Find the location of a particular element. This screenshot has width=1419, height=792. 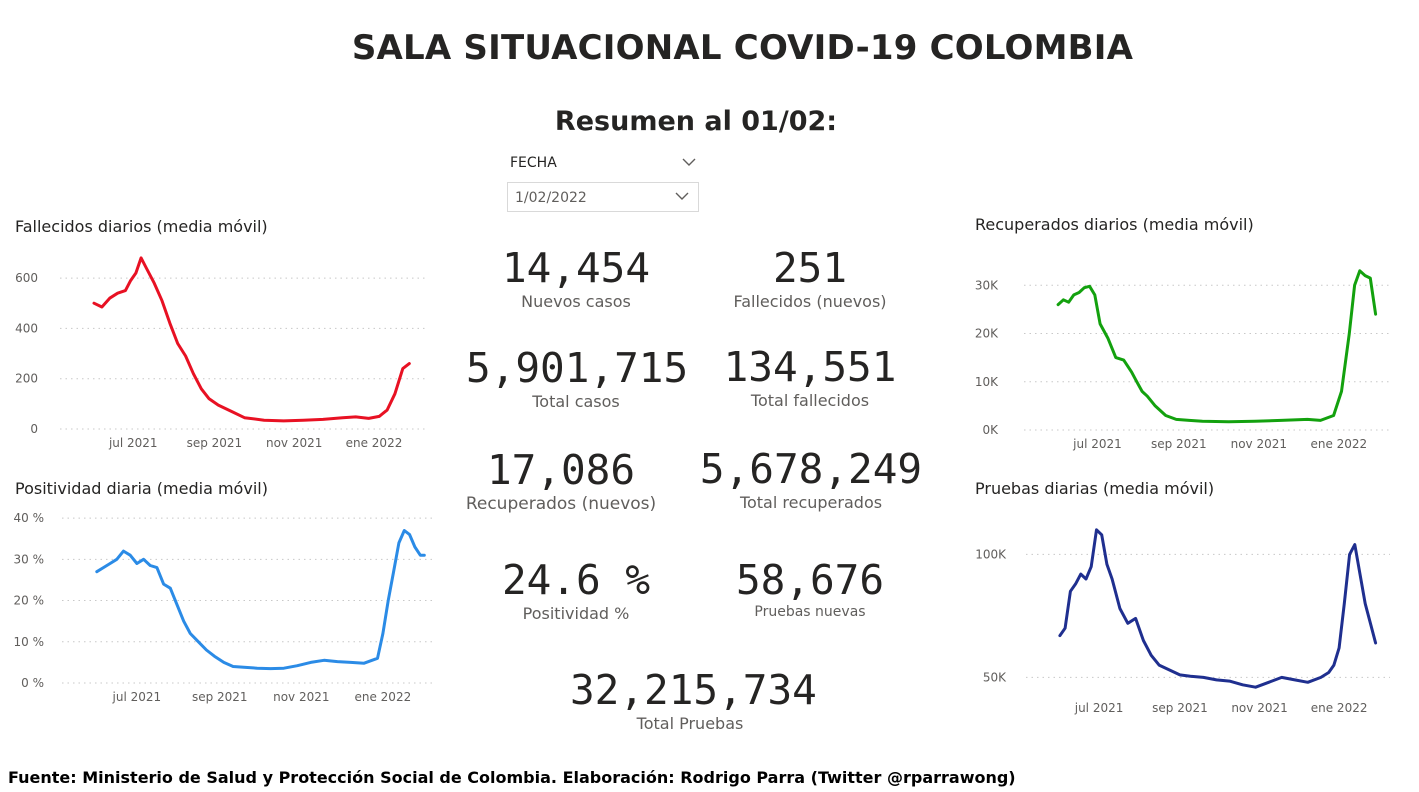

kpi-value: 58,676 is located at coordinates (810, 580).